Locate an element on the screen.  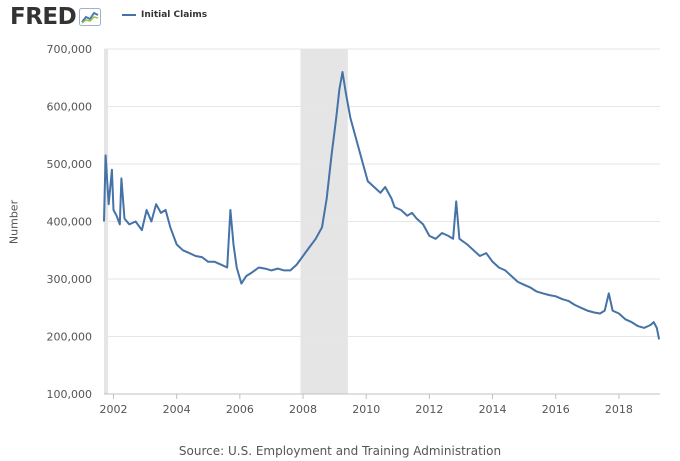
legend-swatch is located at coordinates (129, 15).